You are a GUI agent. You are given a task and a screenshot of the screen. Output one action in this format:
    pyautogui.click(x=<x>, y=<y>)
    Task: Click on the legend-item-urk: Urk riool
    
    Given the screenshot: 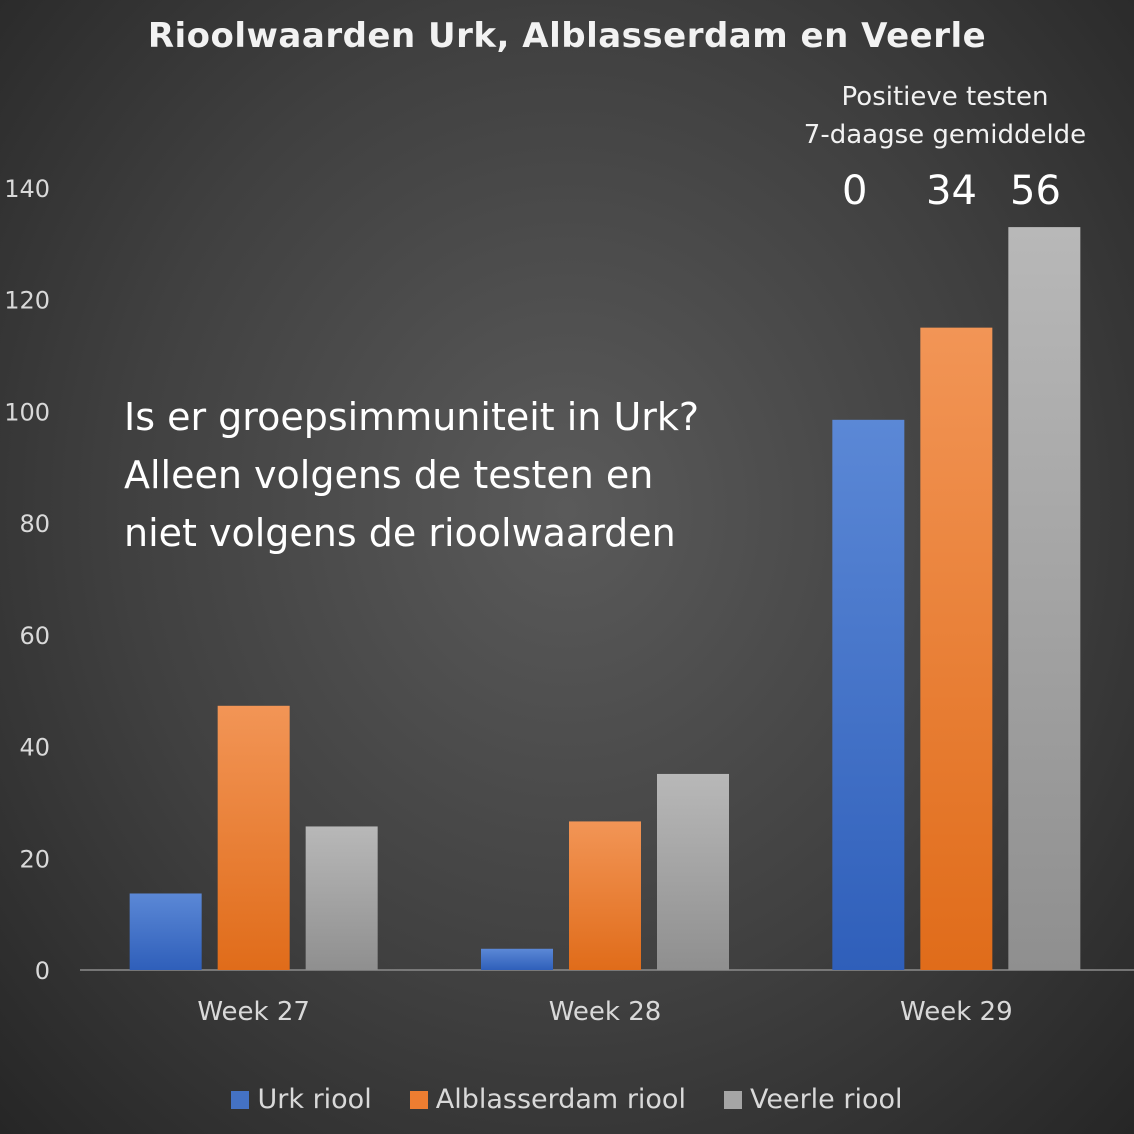 What is the action you would take?
    pyautogui.click(x=301, y=1099)
    